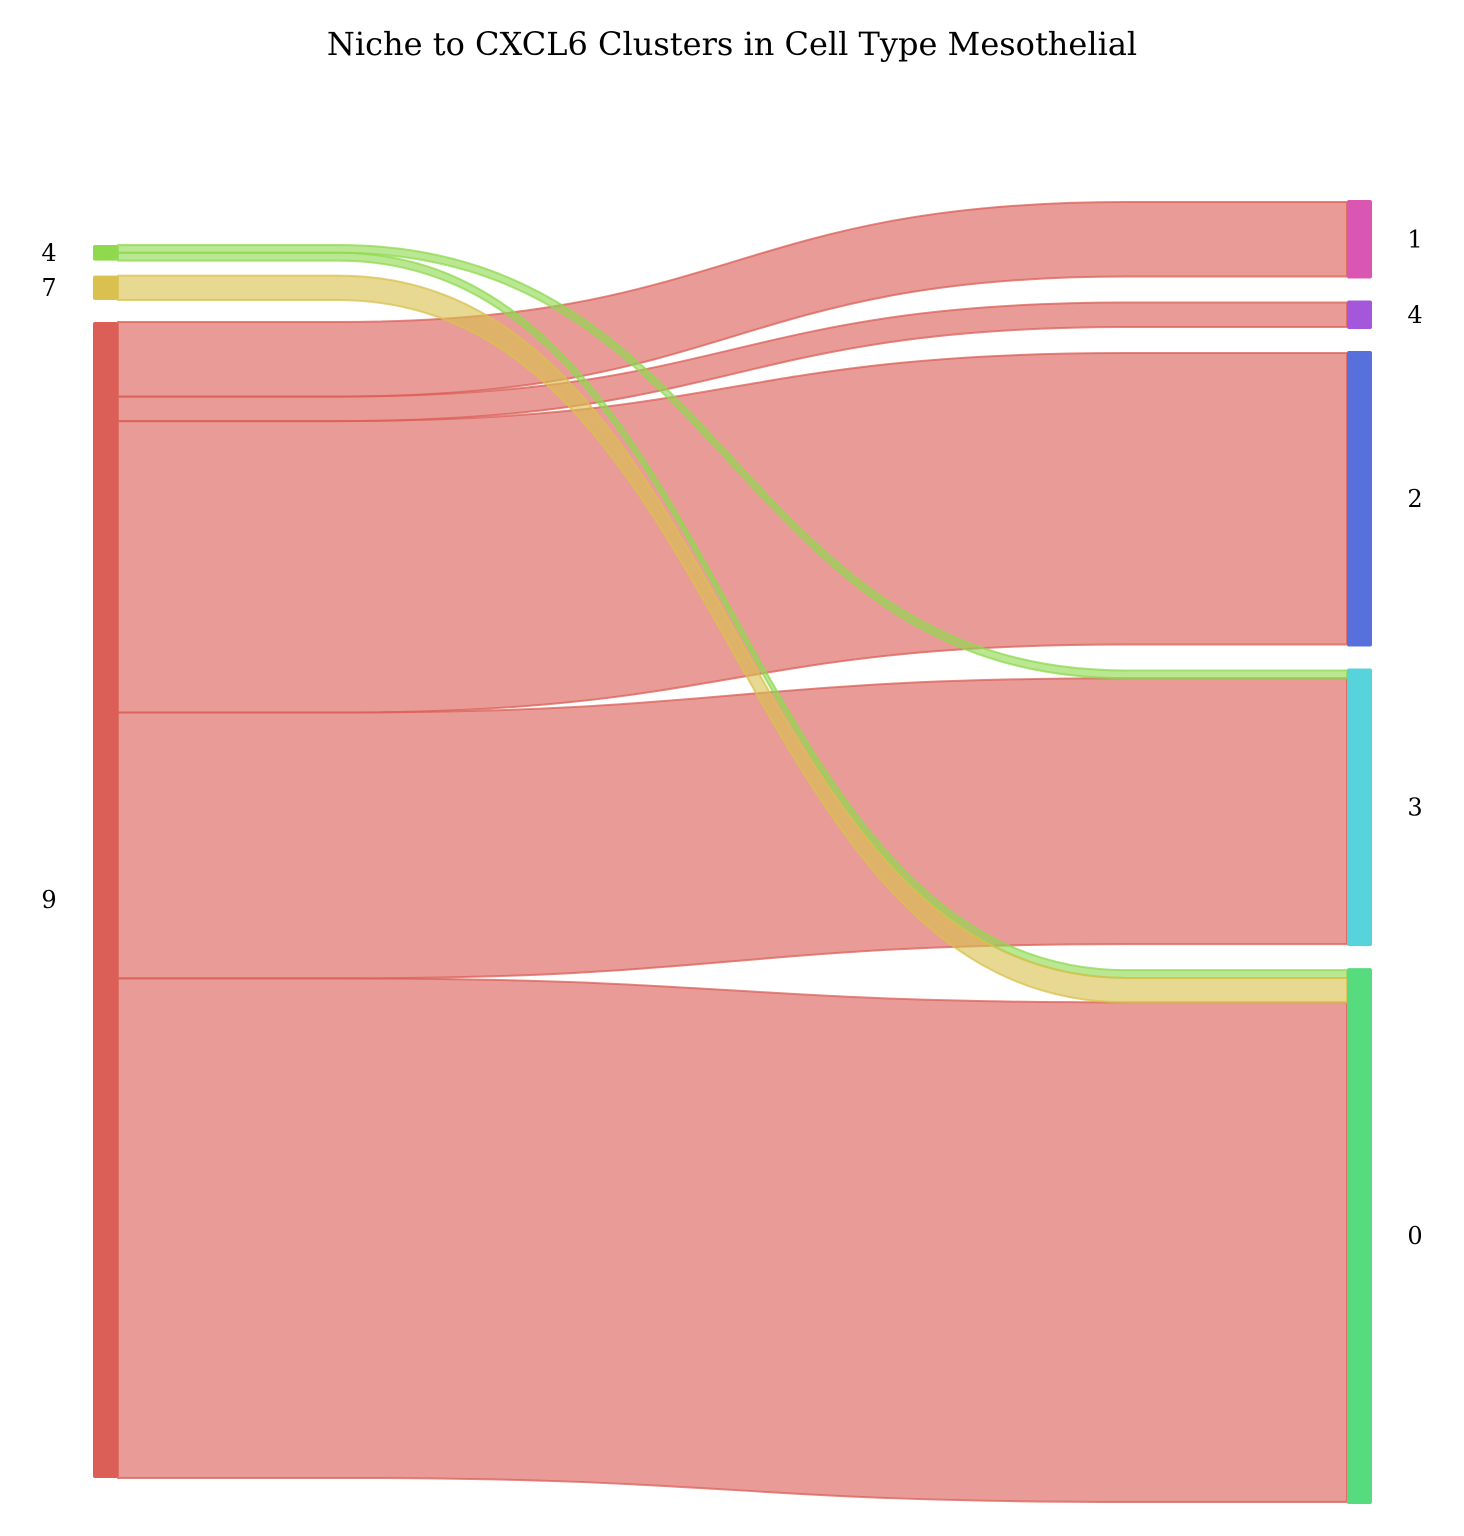 This screenshot has height=1536, width=1464. What do you see at coordinates (1414, 239) in the screenshot?
I see `target-node-label-1: 1` at bounding box center [1414, 239].